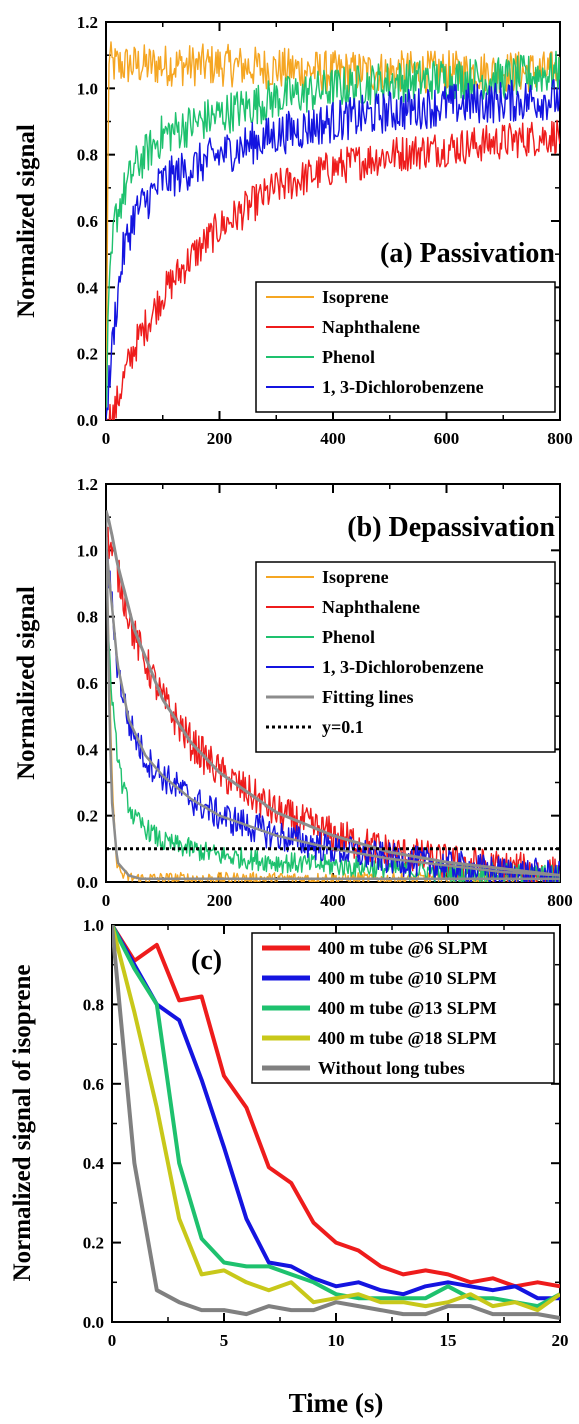 This screenshot has height=1424, width=579. What do you see at coordinates (560, 1340) in the screenshot?
I see `x-tick-label: 20` at bounding box center [560, 1340].